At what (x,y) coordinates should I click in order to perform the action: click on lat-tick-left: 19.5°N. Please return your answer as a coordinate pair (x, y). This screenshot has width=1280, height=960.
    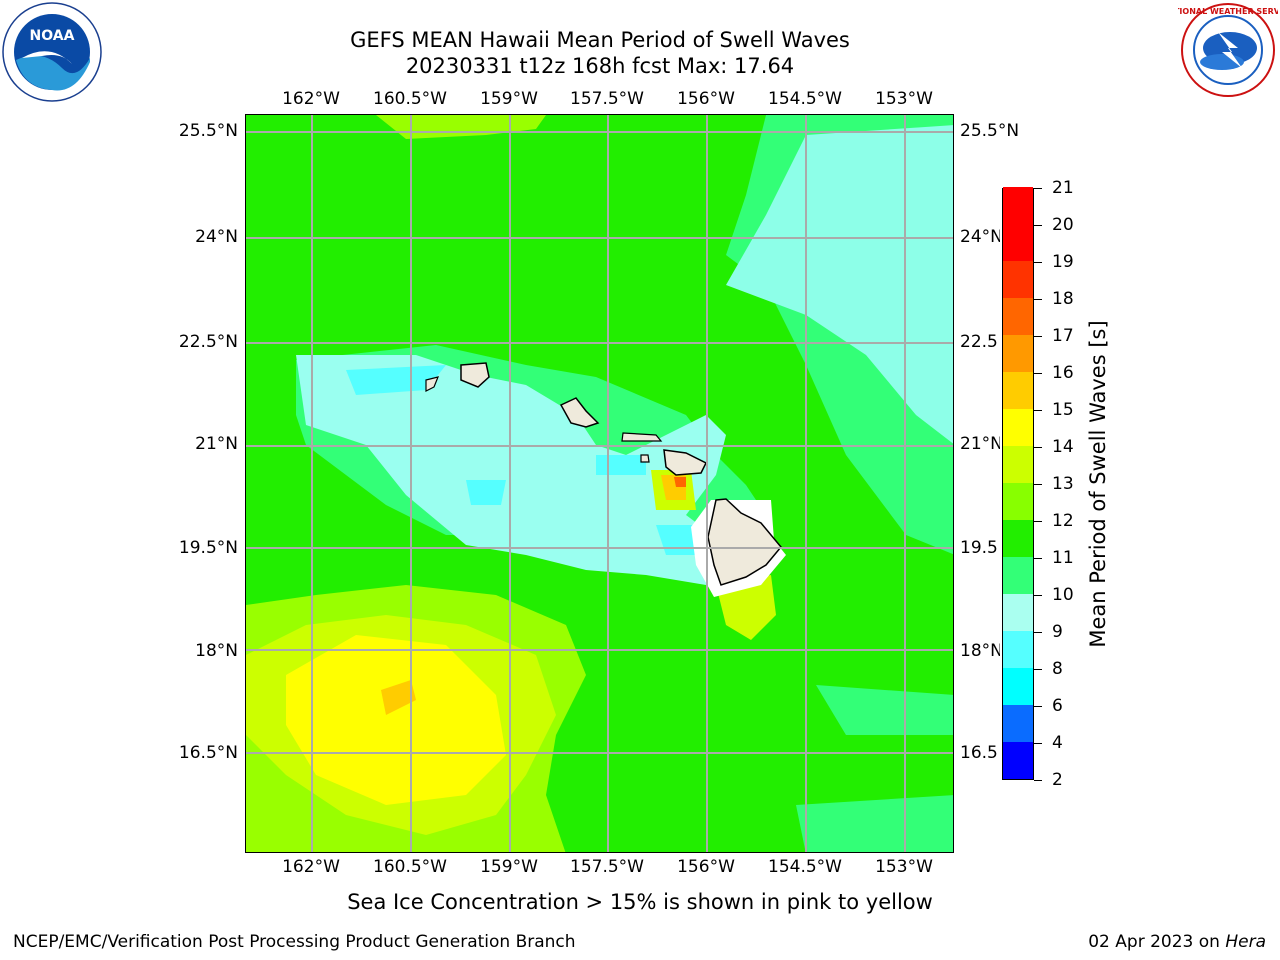
    Looking at the image, I should click on (208, 548).